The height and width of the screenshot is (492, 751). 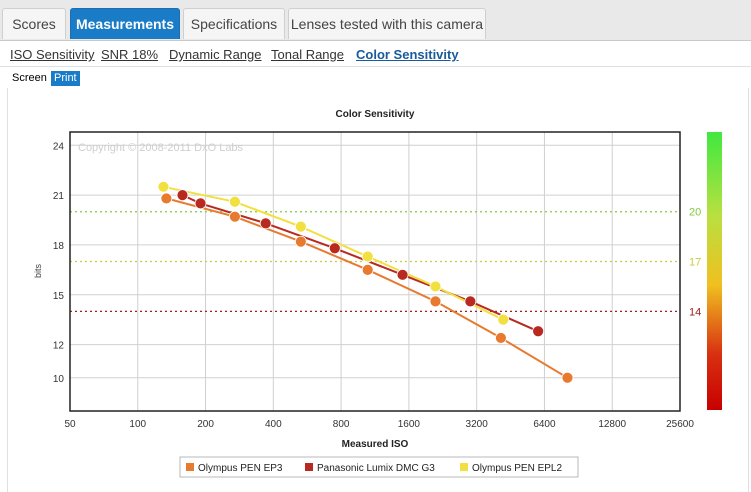 What do you see at coordinates (125, 23) in the screenshot?
I see `tab-measurements: Measurements` at bounding box center [125, 23].